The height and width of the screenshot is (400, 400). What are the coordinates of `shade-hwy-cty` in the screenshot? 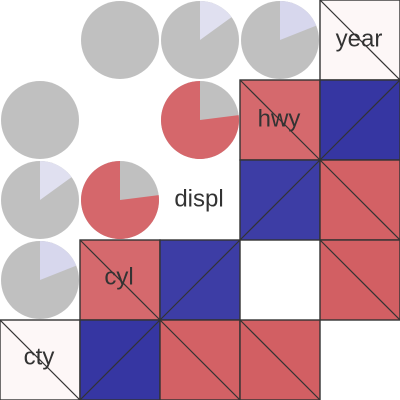 It's located at (359, 120).